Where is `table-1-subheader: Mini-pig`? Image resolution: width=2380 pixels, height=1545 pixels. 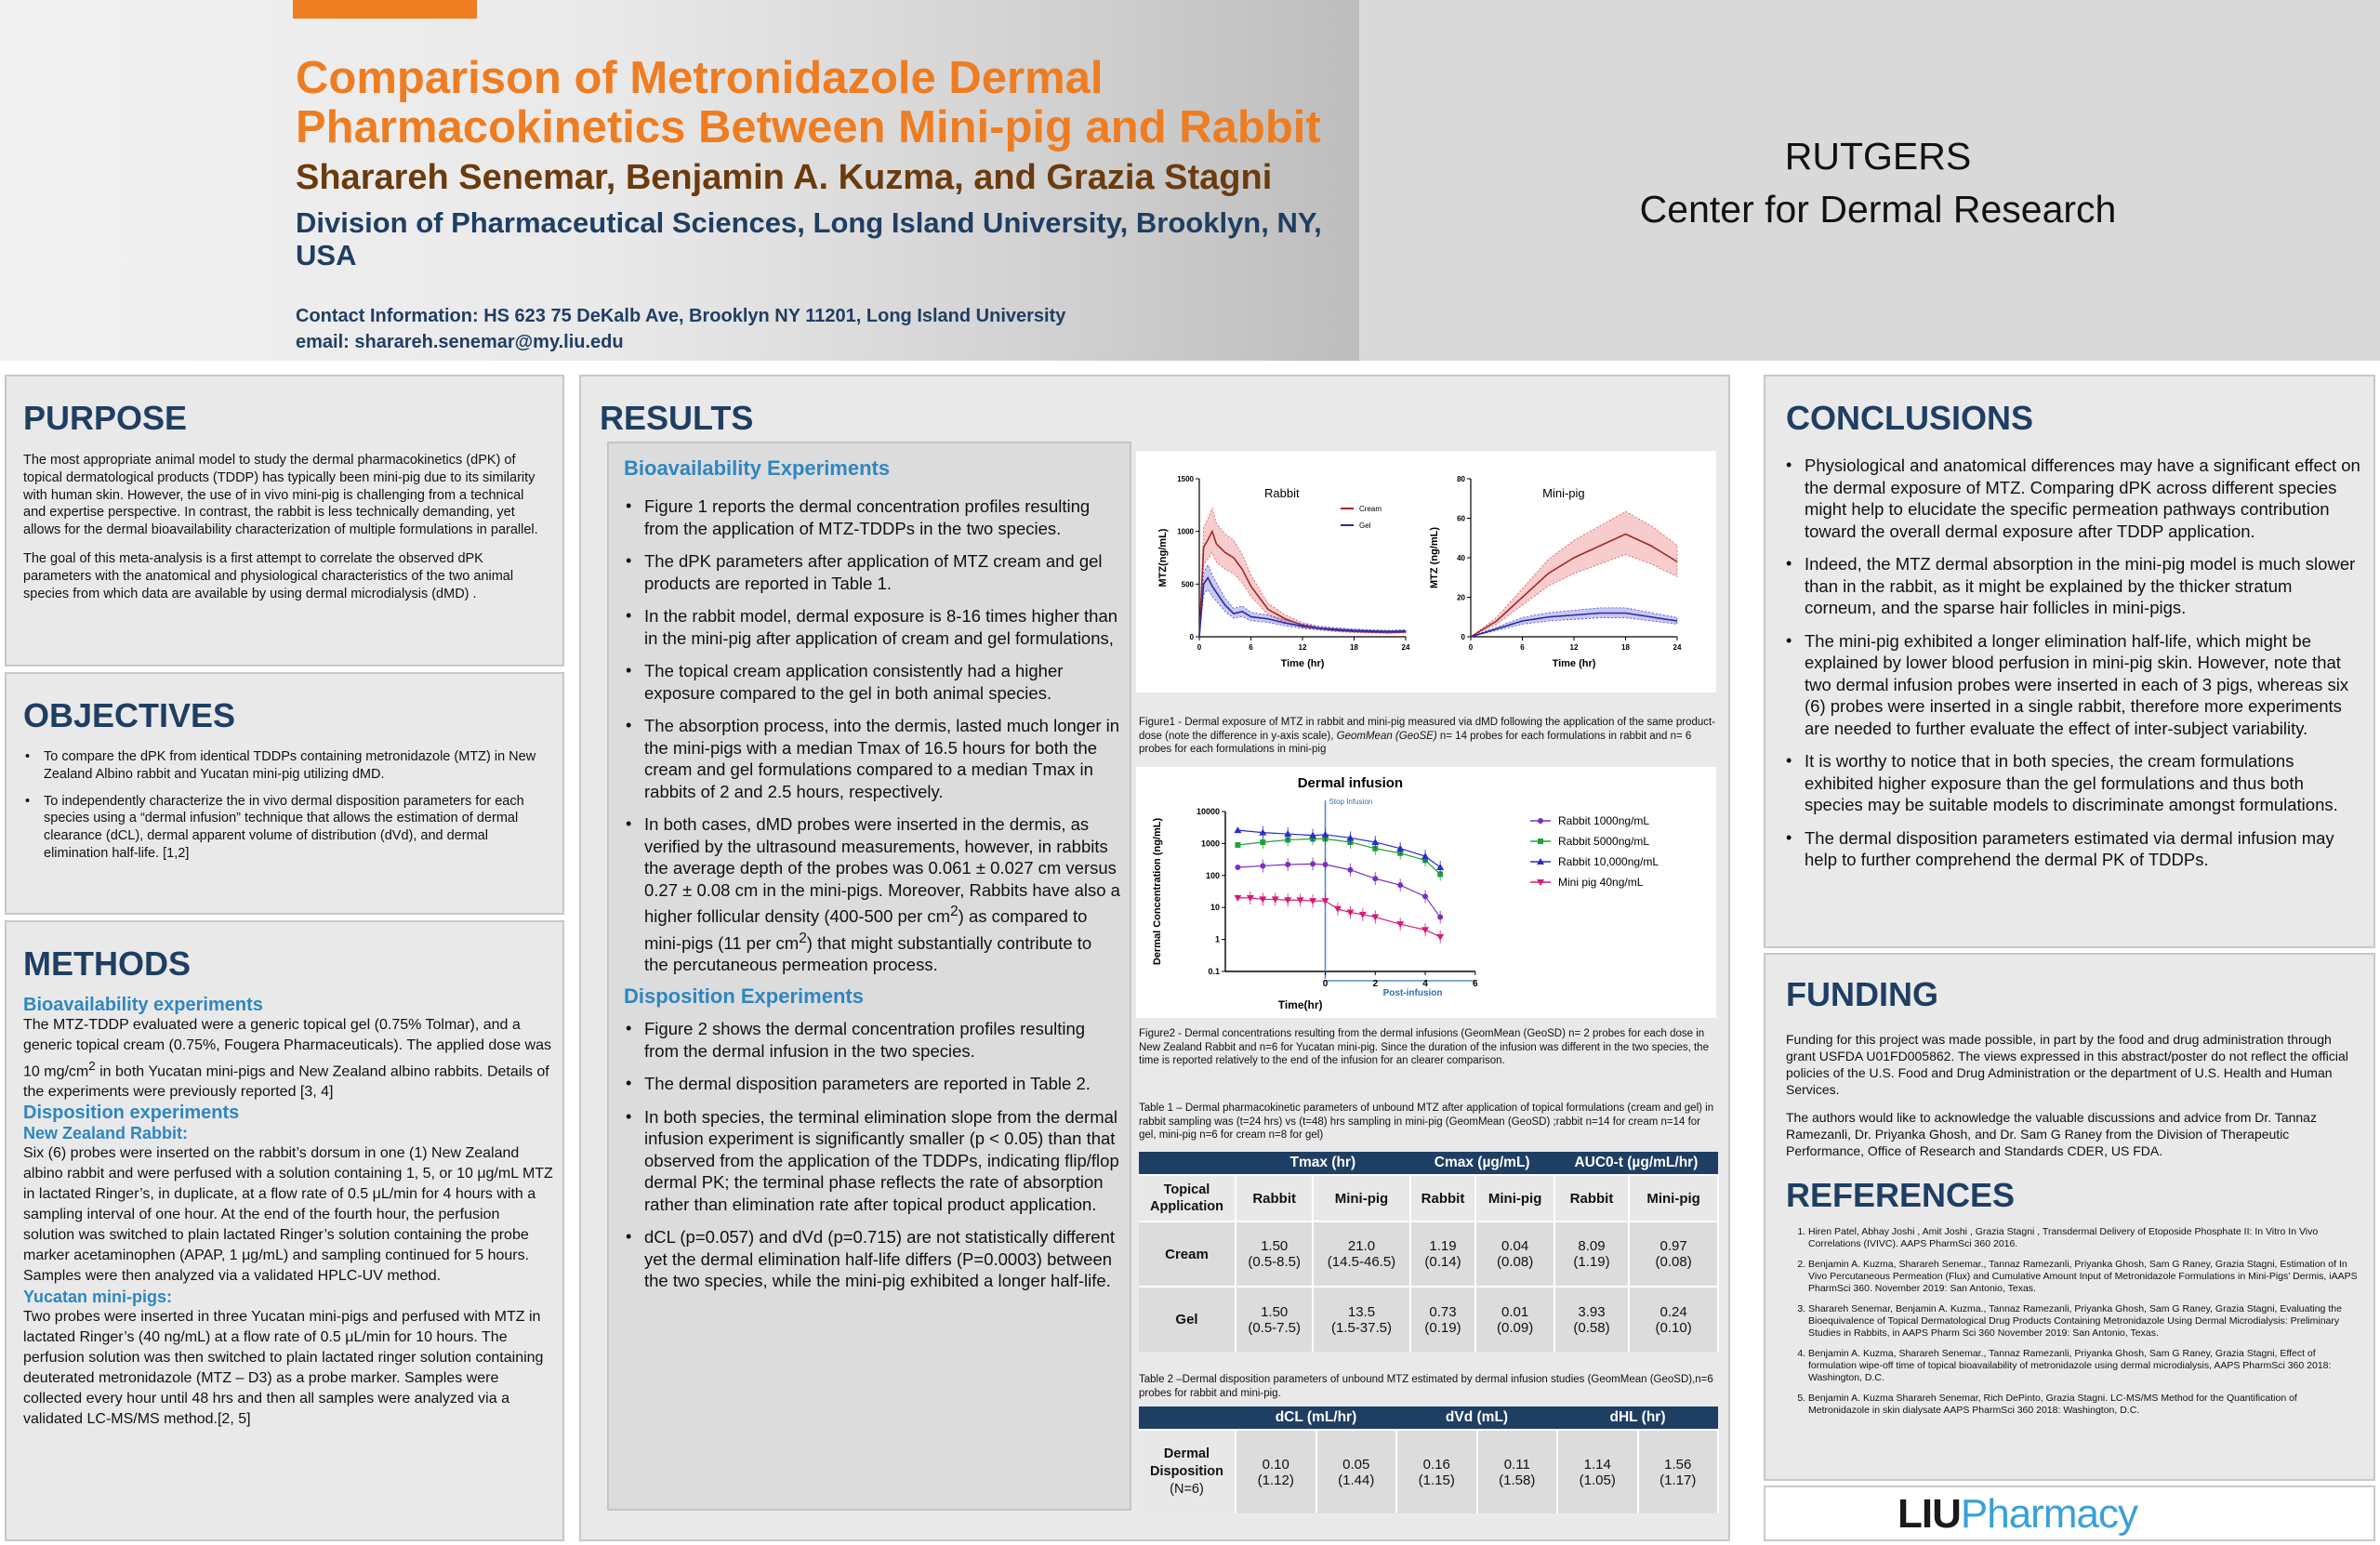
table-1-subheader: Mini-pig is located at coordinates (1515, 1198).